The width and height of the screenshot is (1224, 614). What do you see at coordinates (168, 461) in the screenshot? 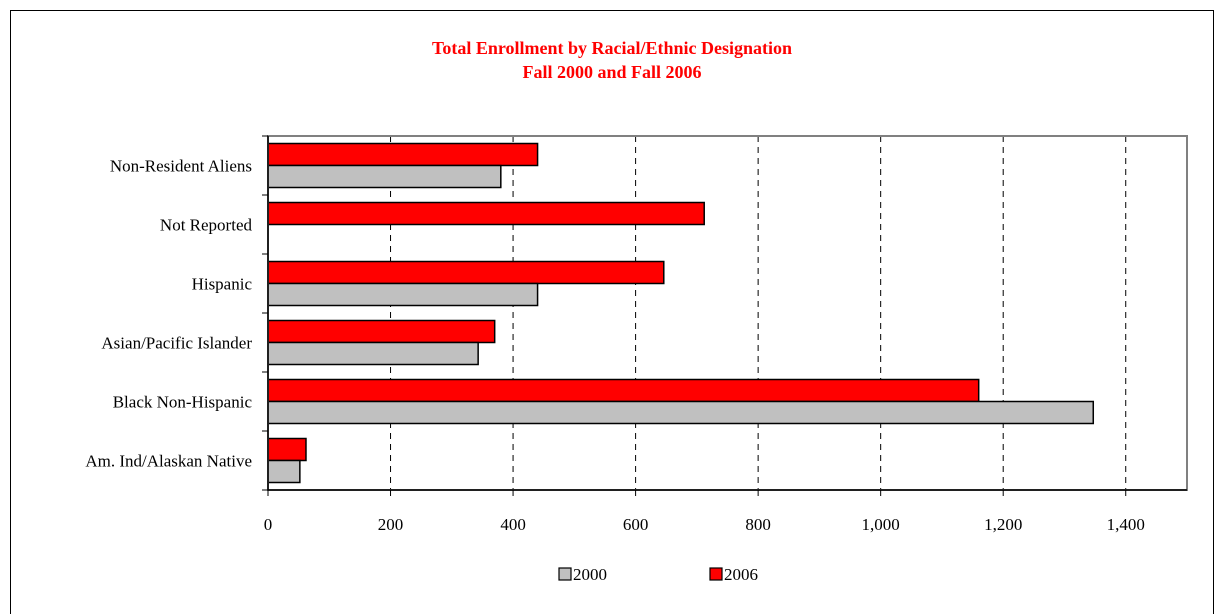
I see `category-label: Am. Ind/Alaskan Native` at bounding box center [168, 461].